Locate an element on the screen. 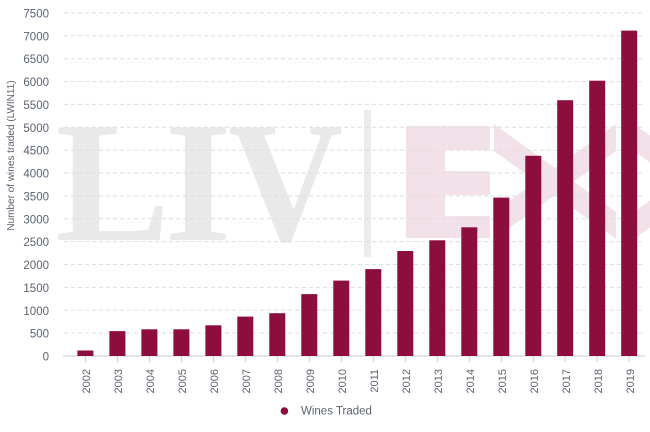 The height and width of the screenshot is (432, 650). svg-text: 2500 is located at coordinates (36, 243).